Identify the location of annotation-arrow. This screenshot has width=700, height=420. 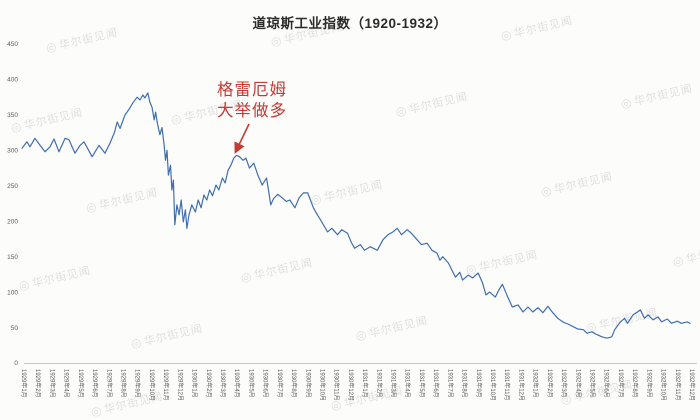
(242, 138).